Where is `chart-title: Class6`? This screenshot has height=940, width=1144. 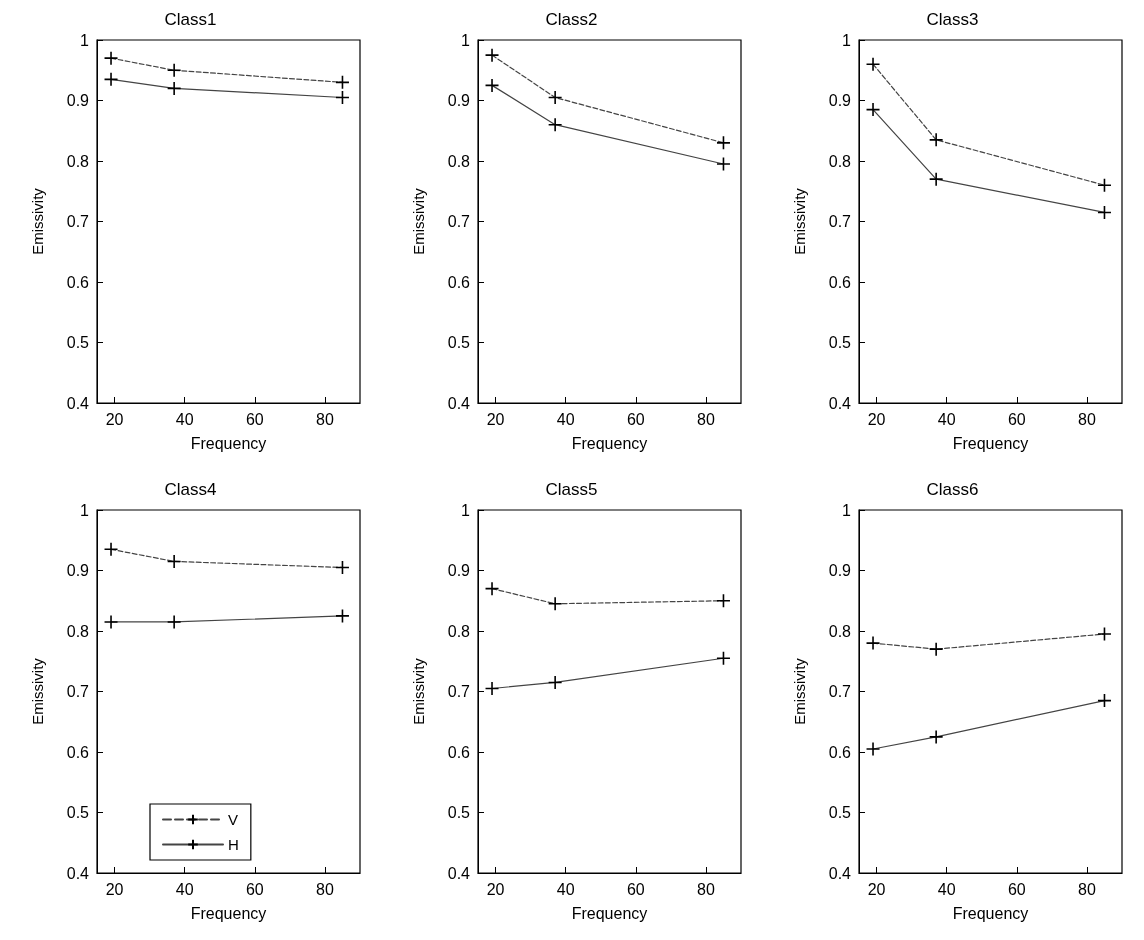
chart-title: Class6 is located at coordinates (952, 489).